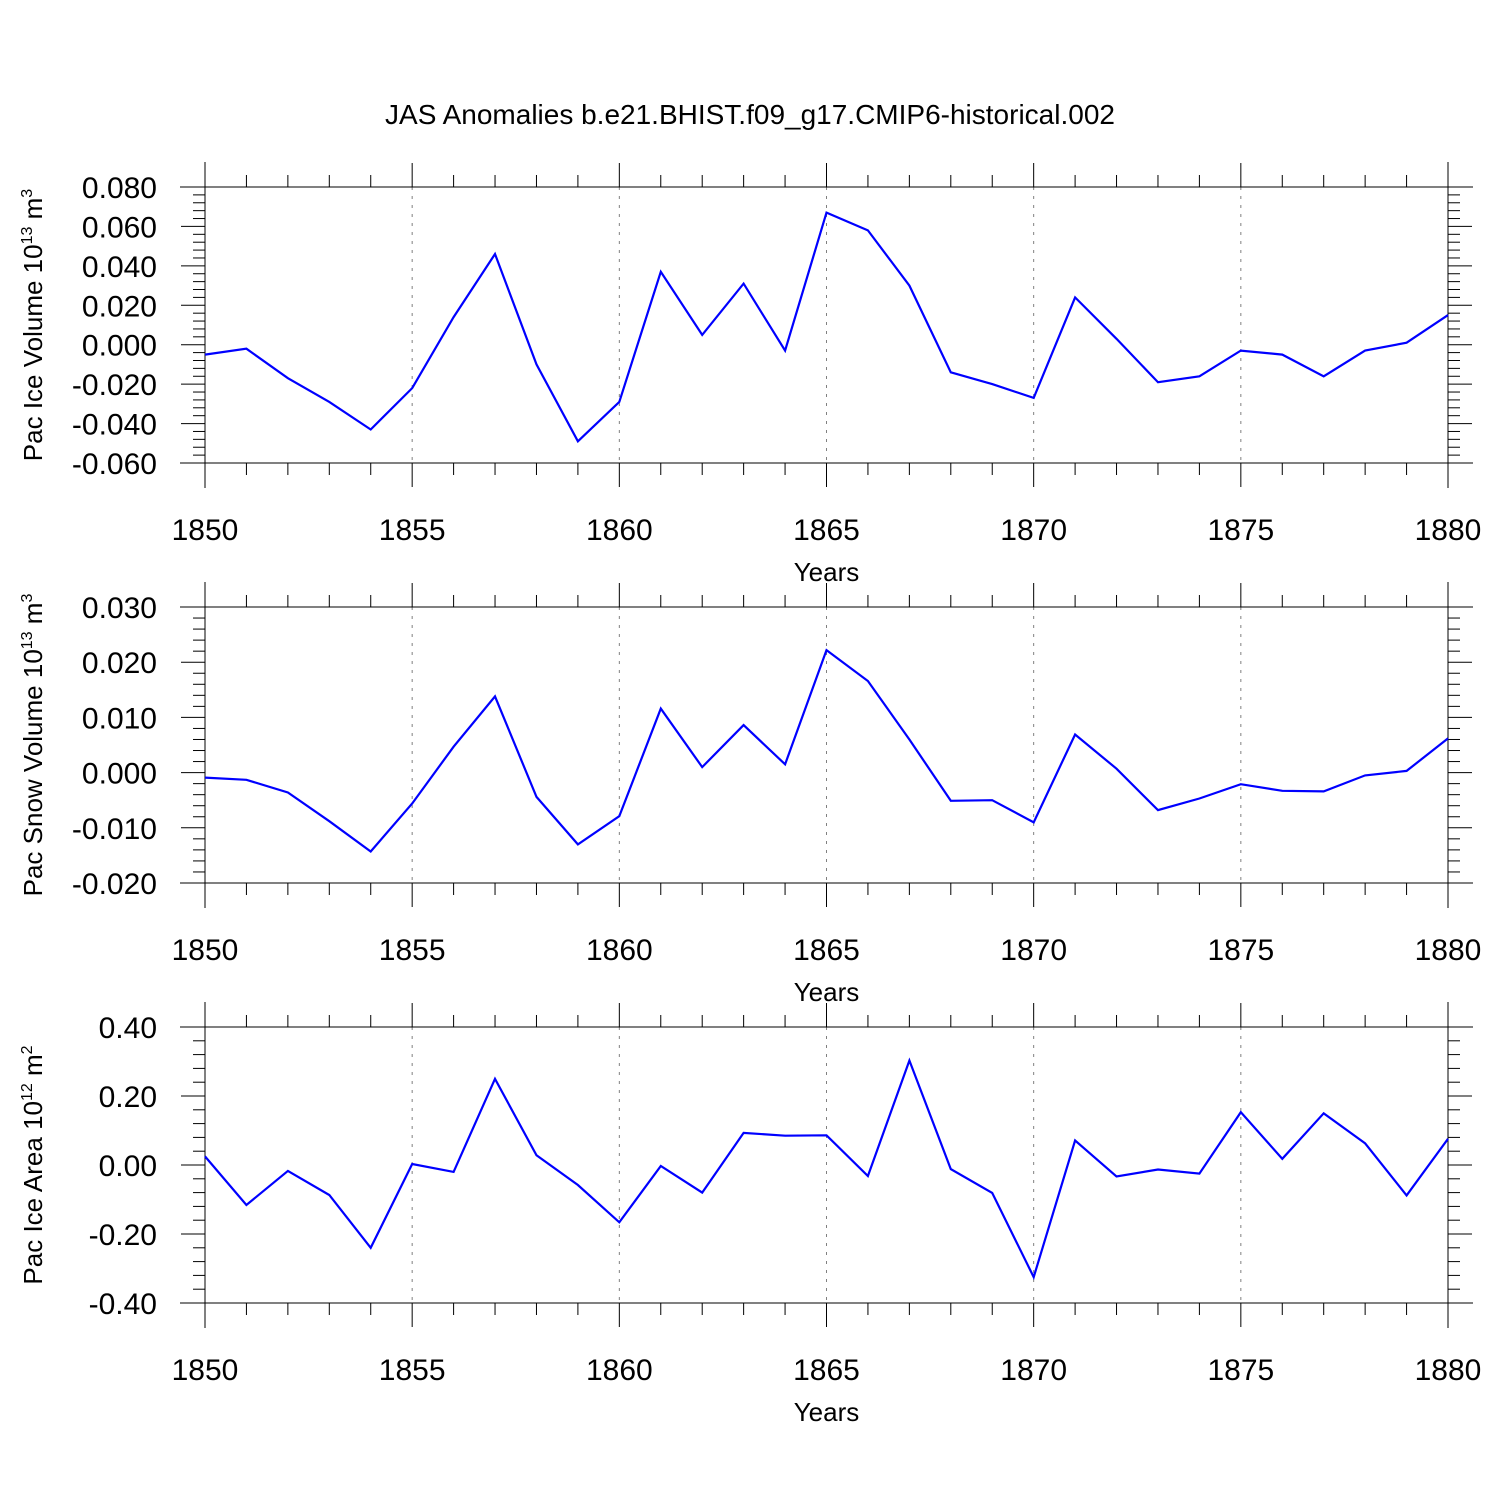 The width and height of the screenshot is (1500, 1500). I want to click on y-tick-label: 0.030, so click(119, 608).